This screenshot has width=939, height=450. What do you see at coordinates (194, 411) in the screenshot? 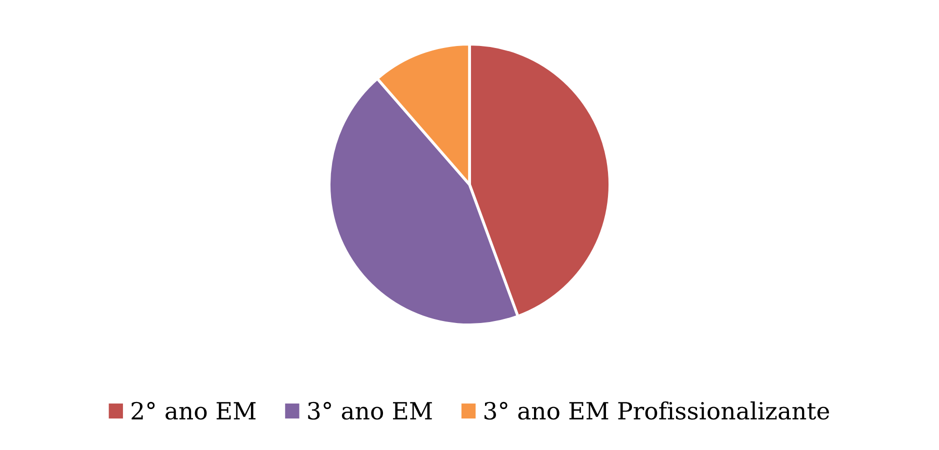
I see `legend-label: 2° ano EM` at bounding box center [194, 411].